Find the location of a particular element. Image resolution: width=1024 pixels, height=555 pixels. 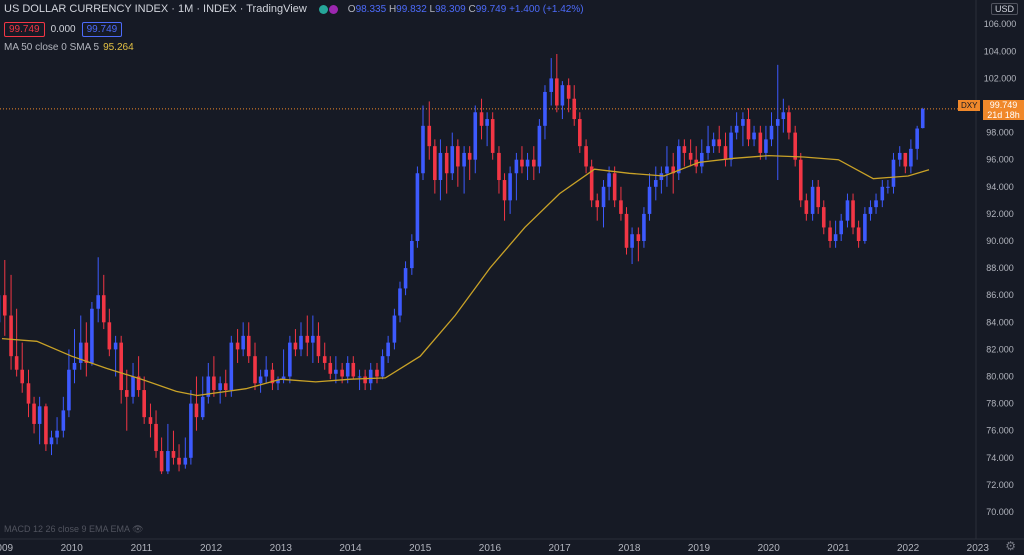

ma-label: MA 50 close 0 SMA 5 is located at coordinates (52, 47).